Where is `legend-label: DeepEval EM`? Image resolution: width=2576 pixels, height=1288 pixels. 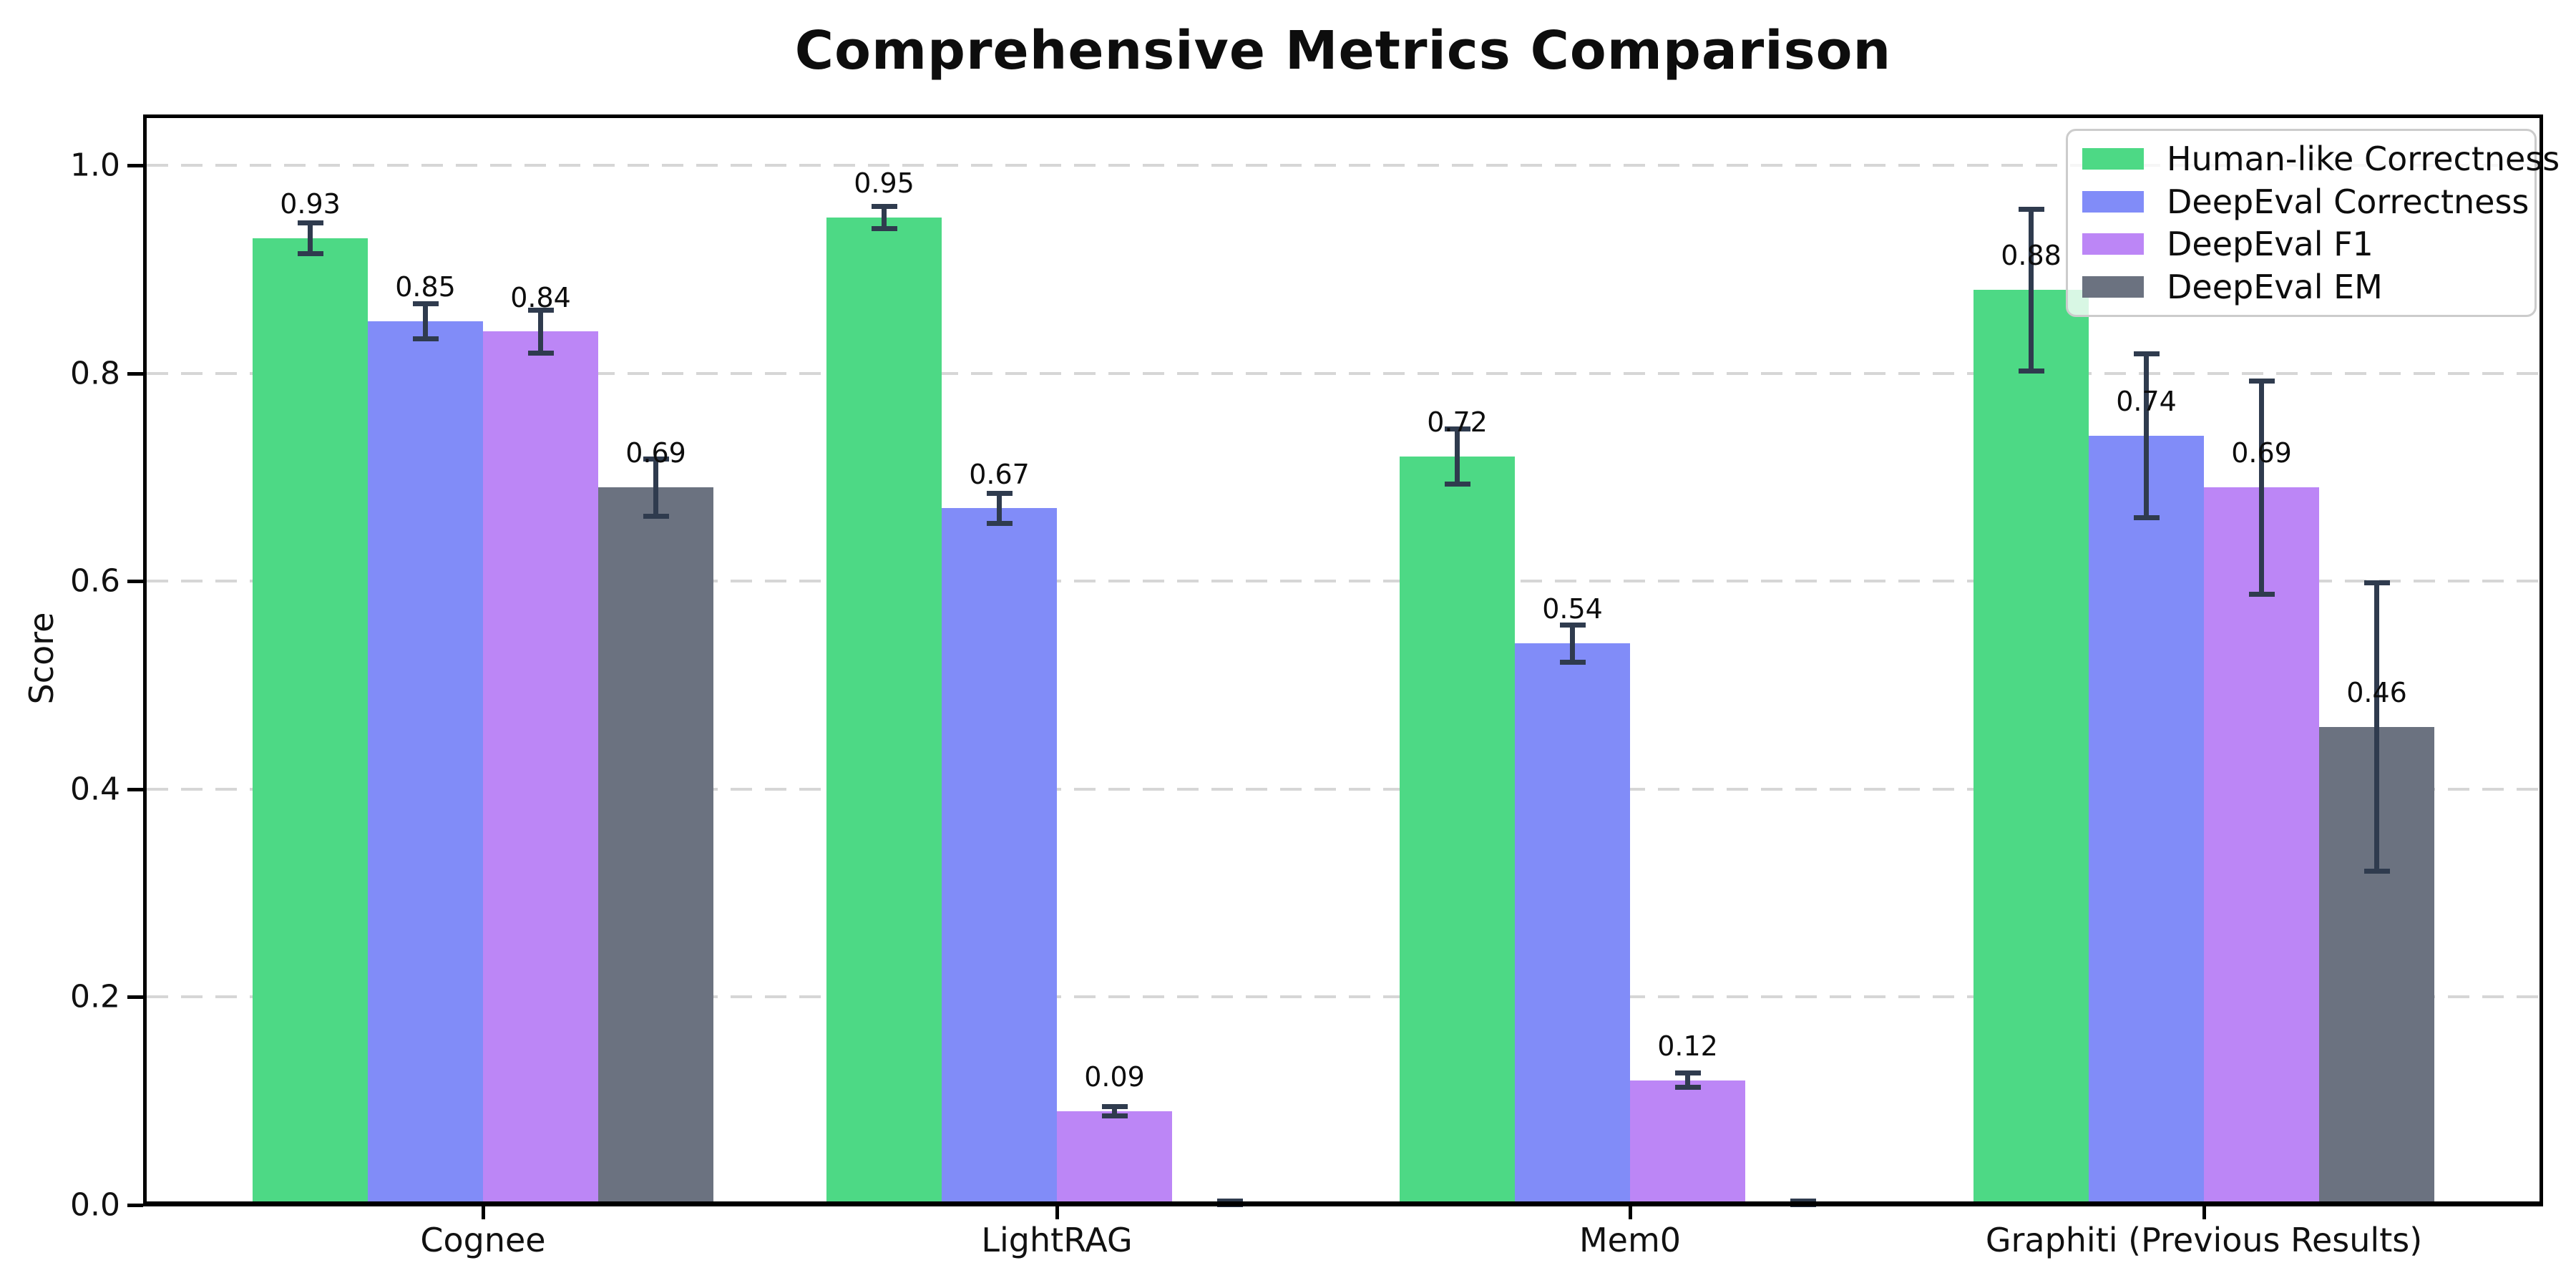
legend-label: DeepEval EM is located at coordinates (2275, 287).